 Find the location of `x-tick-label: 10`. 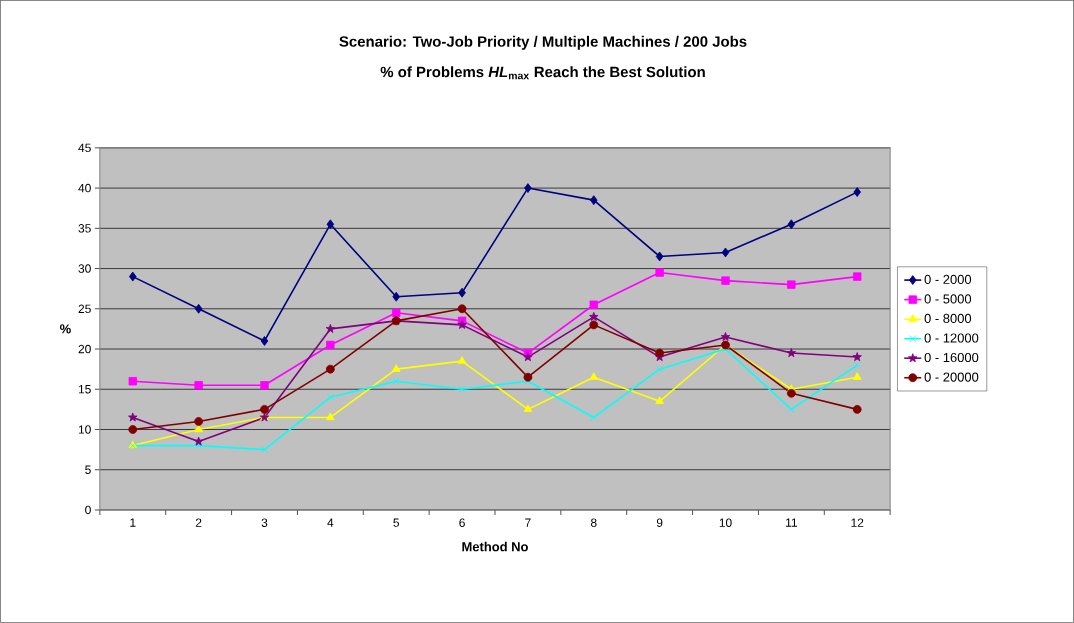

x-tick-label: 10 is located at coordinates (725, 523).